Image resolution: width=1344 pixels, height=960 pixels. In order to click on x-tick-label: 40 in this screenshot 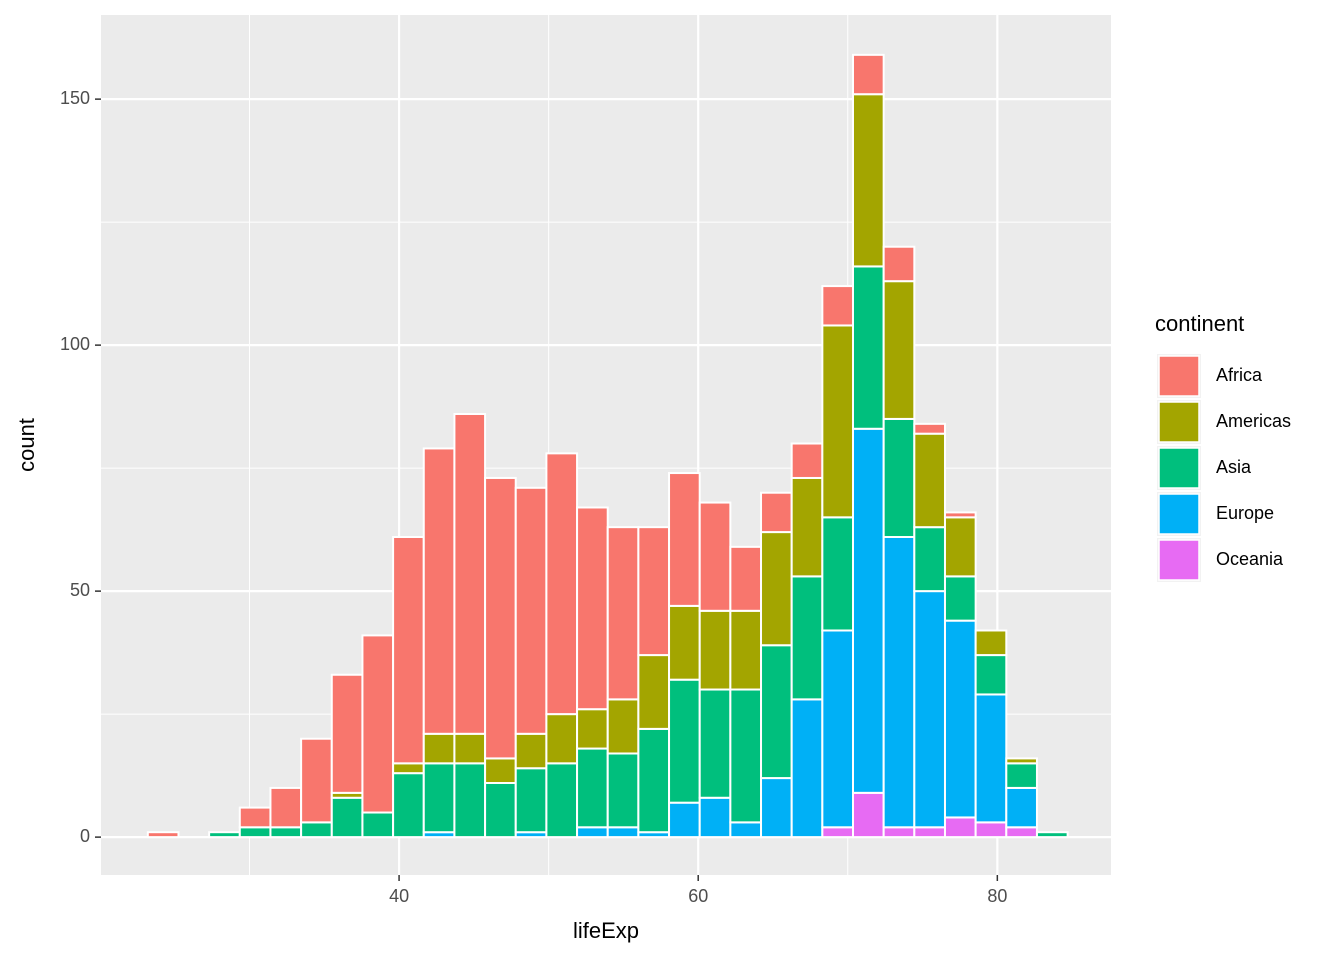, I will do `click(399, 896)`.